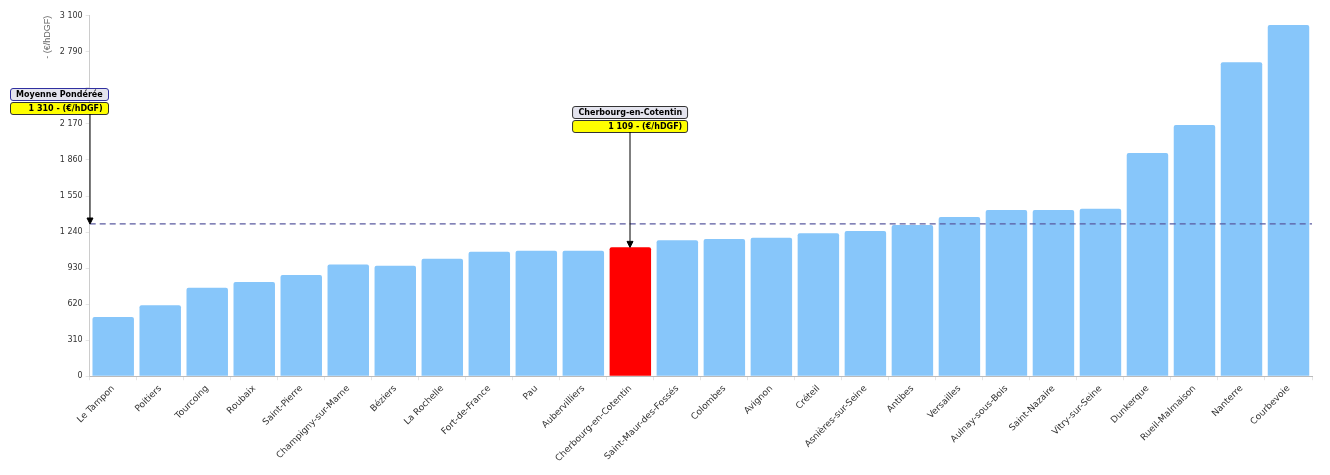  What do you see at coordinates (75, 340) in the screenshot?
I see `y-tick-label: 310` at bounding box center [75, 340].